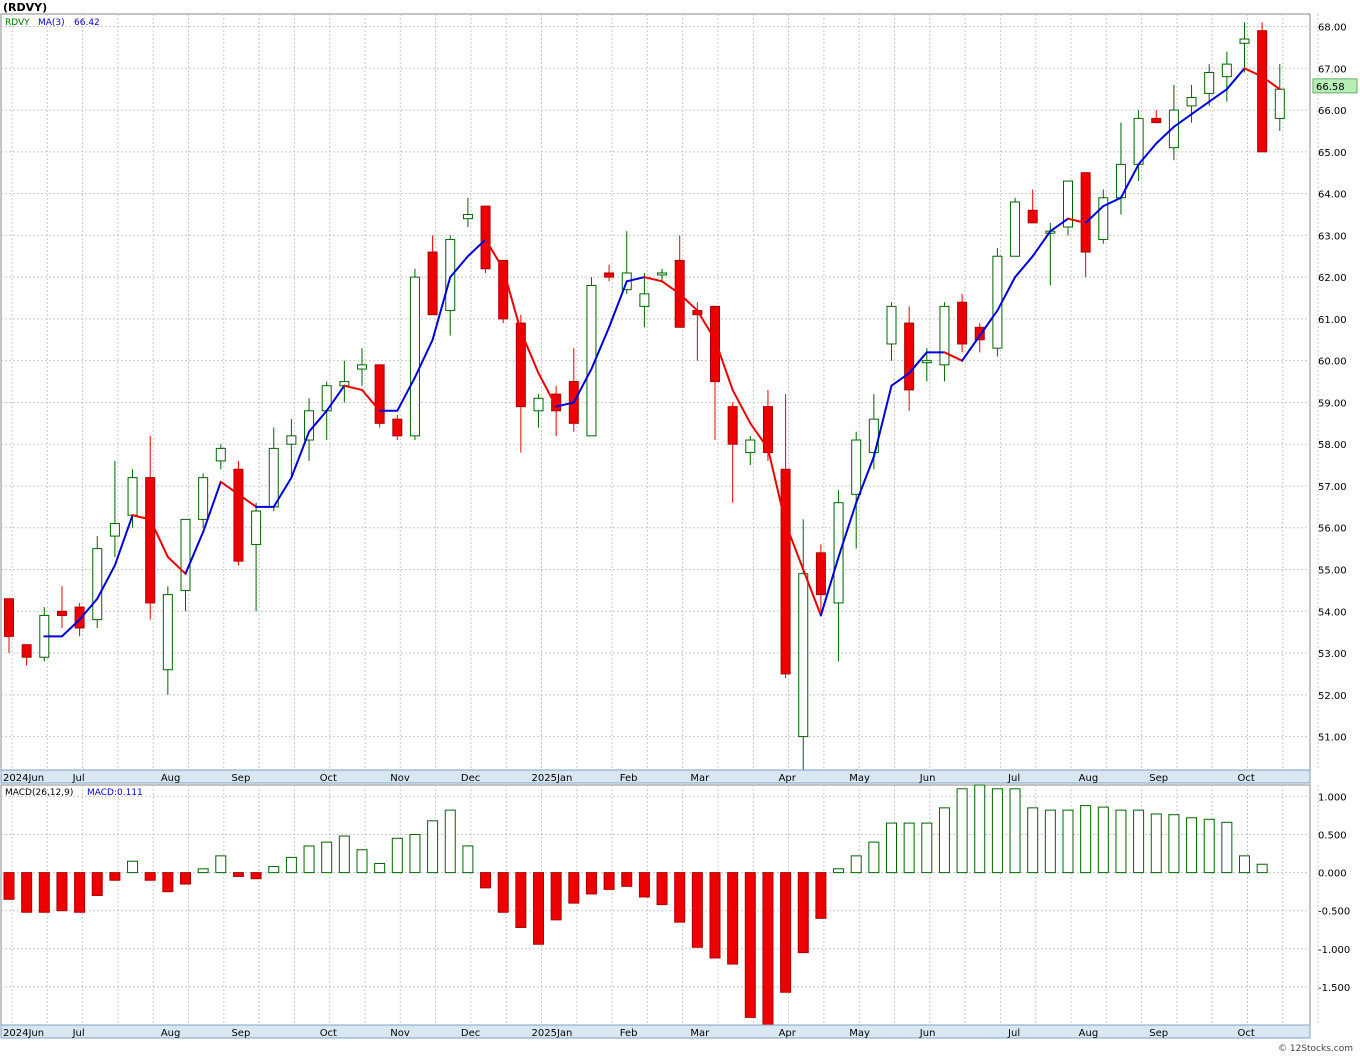  Describe the element at coordinates (1315, 1049) in the screenshot. I see `copyright-label: © 12Stocks.com` at that location.